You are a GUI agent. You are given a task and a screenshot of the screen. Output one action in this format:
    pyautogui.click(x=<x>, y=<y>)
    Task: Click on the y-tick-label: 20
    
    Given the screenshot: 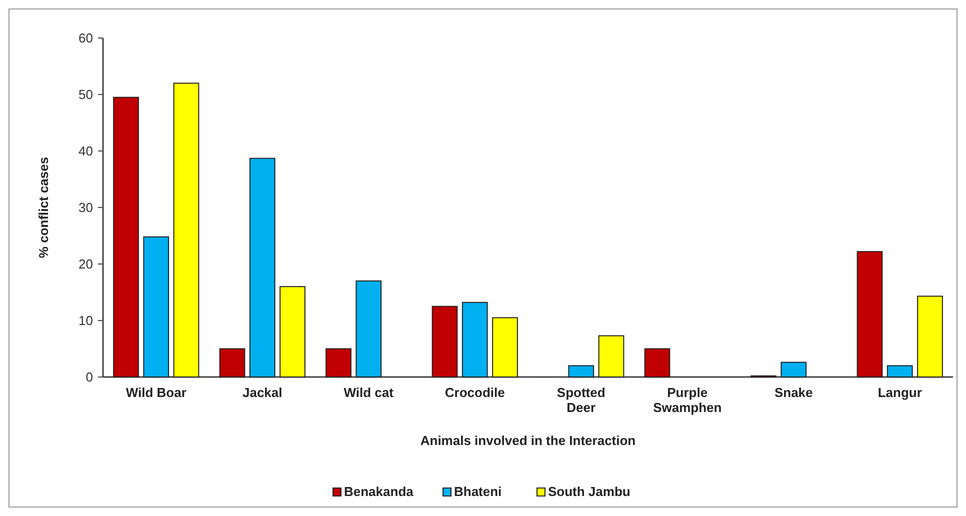 What is the action you would take?
    pyautogui.click(x=85, y=264)
    